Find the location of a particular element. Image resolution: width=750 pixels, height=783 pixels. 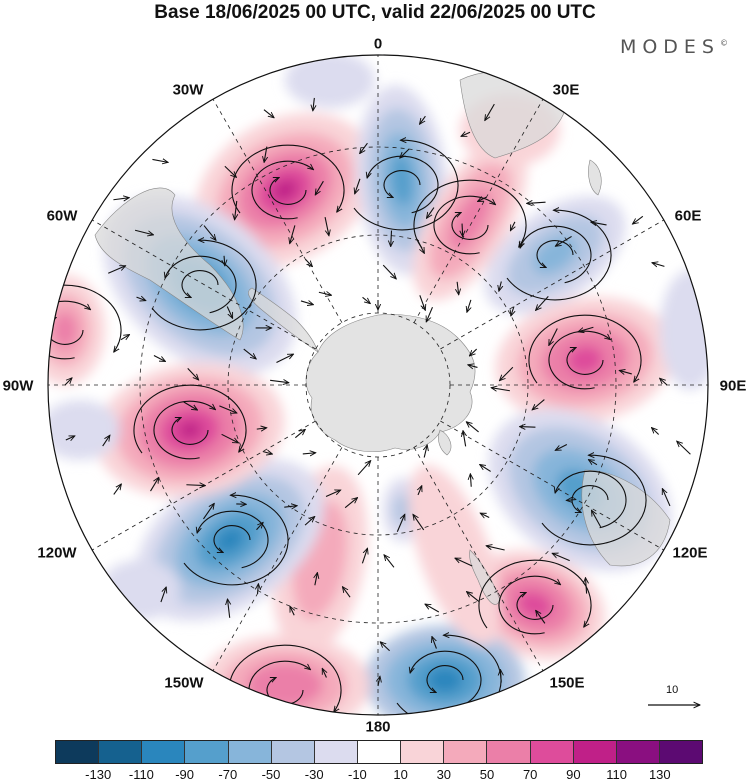

colorbar-tick-label: -50 is located at coordinates (271, 774).